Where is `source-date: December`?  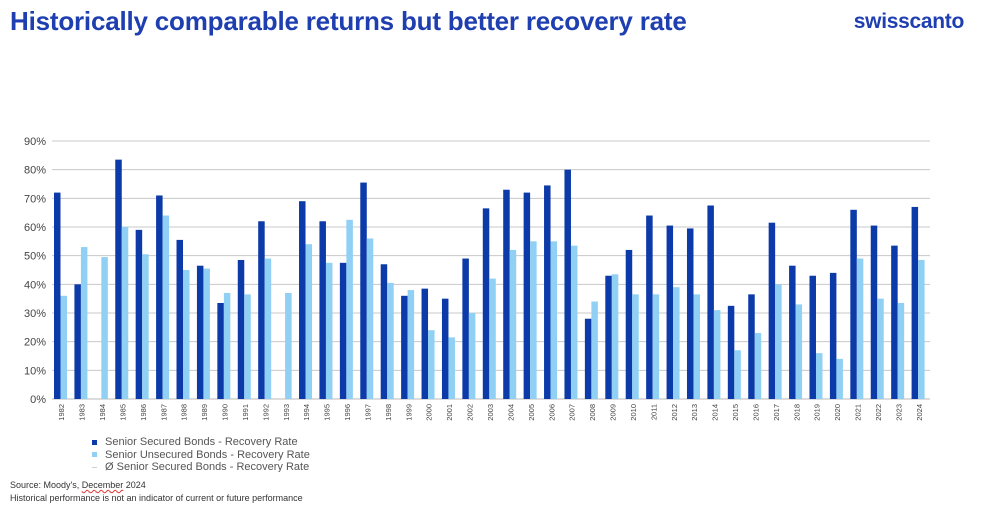
source-date: December is located at coordinates (102, 485).